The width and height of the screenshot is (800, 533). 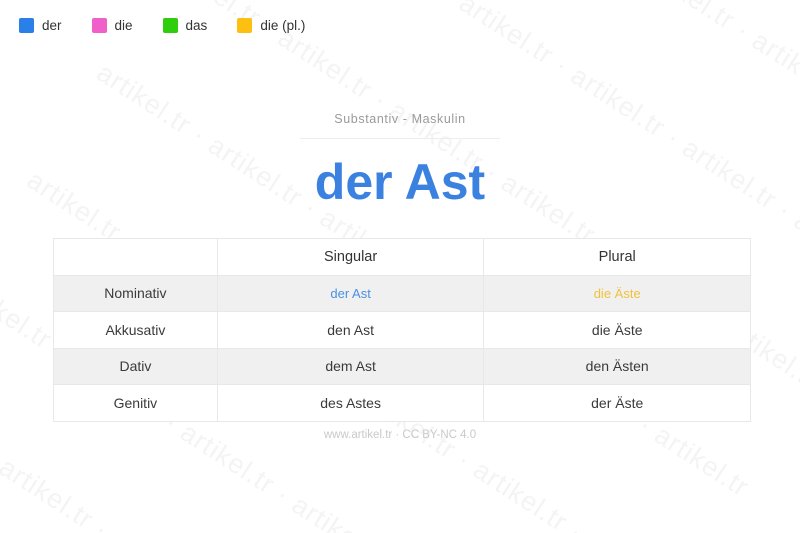 What do you see at coordinates (135, 403) in the screenshot?
I see `case-label-genitiv: Genitiv` at bounding box center [135, 403].